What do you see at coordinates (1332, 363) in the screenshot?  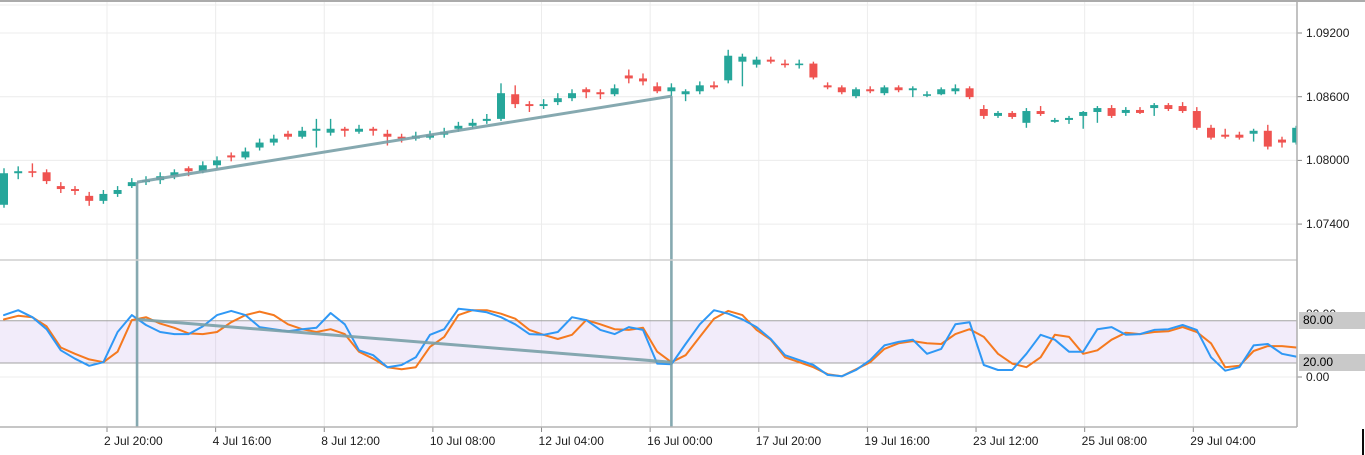 I see `level-badge-20: 20.00` at bounding box center [1332, 363].